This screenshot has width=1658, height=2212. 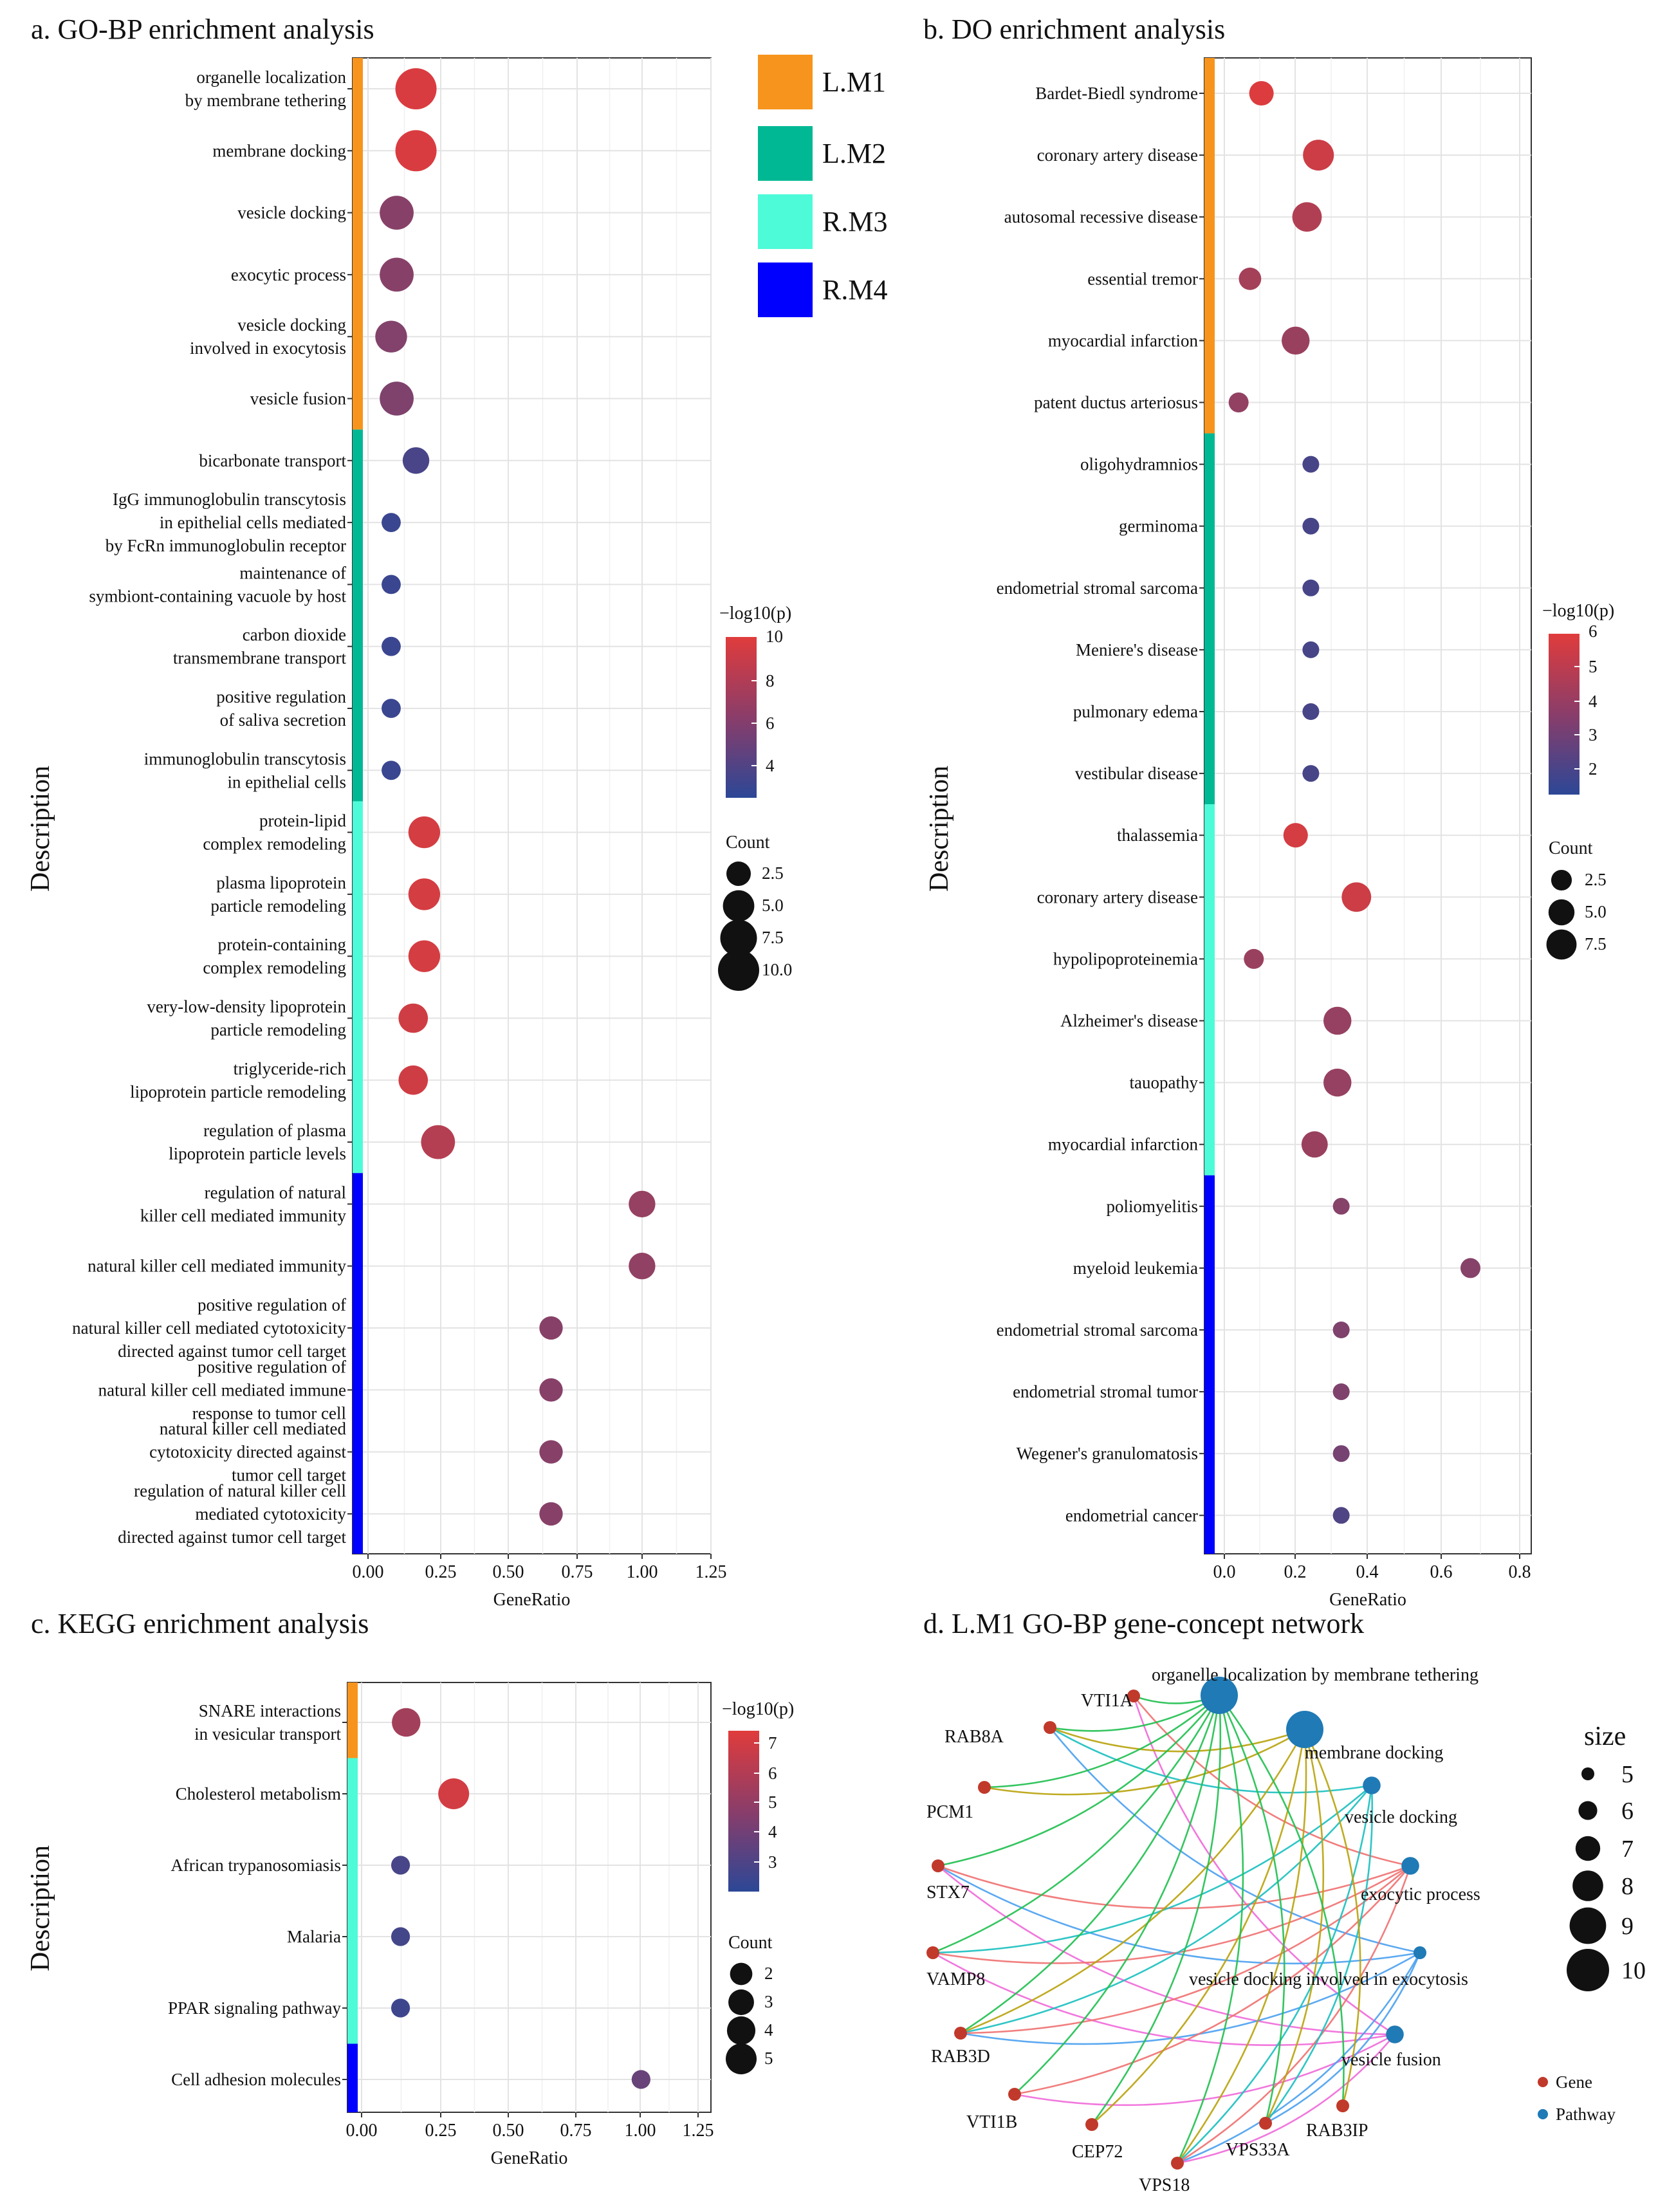 I want to click on gene-label: VTI1B, so click(x=991, y=2122).